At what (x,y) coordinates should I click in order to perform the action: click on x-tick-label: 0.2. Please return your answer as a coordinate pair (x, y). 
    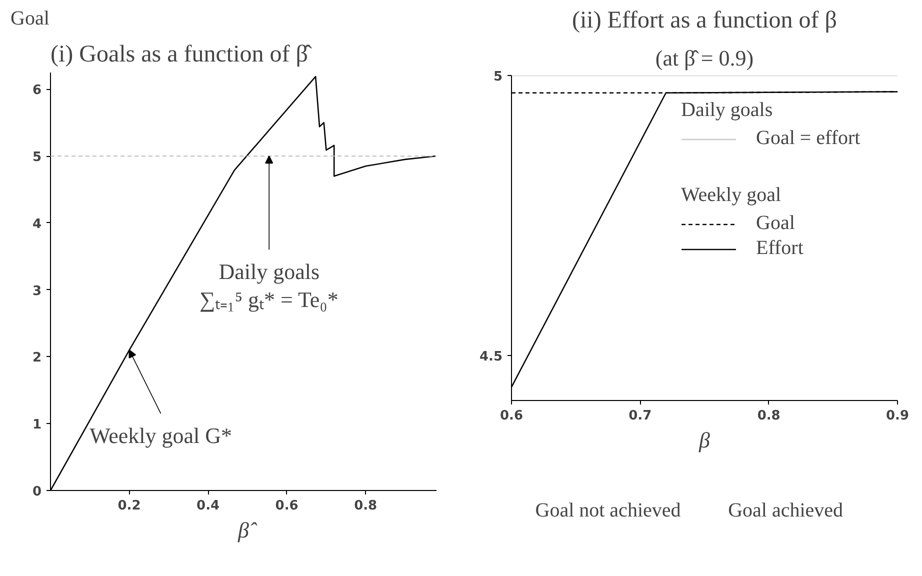
    Looking at the image, I should click on (129, 506).